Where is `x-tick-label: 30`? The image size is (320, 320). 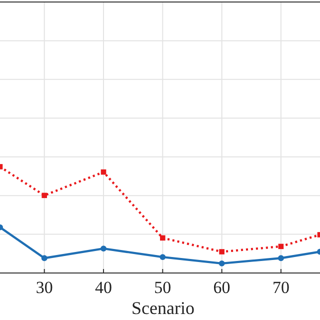 x-tick-label: 30 is located at coordinates (44, 288).